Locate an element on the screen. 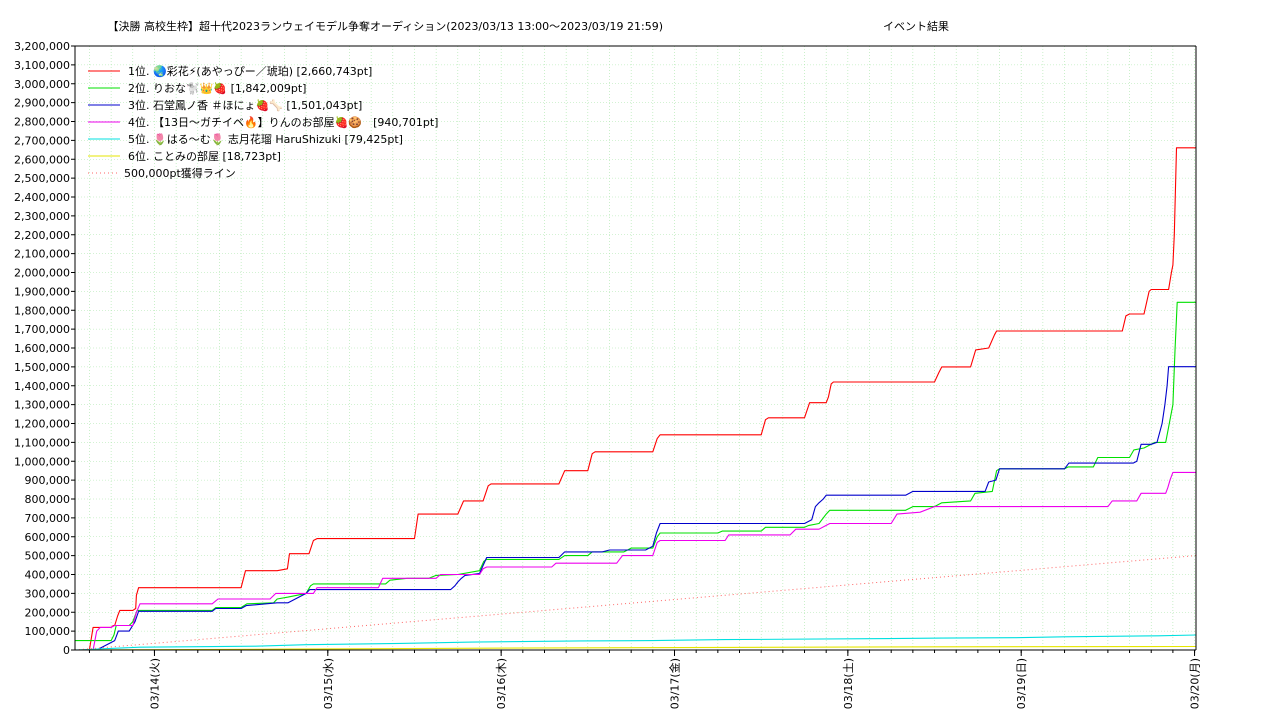  legend-label-1: 1位. 🌏彩花⚡(あやっぴー／琥珀) [2,660,743pt] is located at coordinates (250, 71).